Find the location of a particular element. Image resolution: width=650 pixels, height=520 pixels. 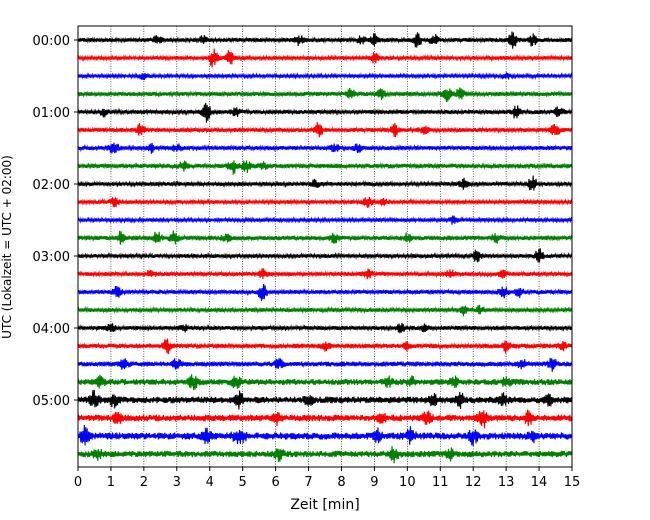

y-tick-label: 02:00 is located at coordinates (51, 185).